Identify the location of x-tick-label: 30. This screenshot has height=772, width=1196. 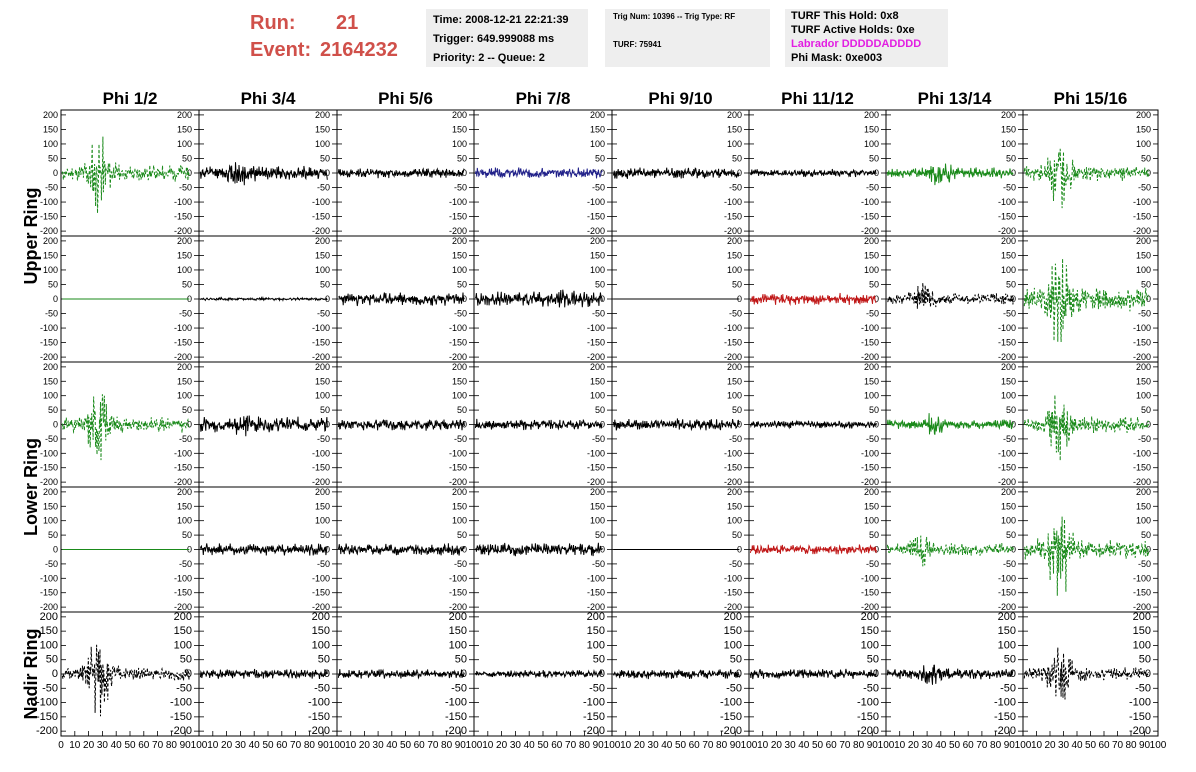
(379, 745).